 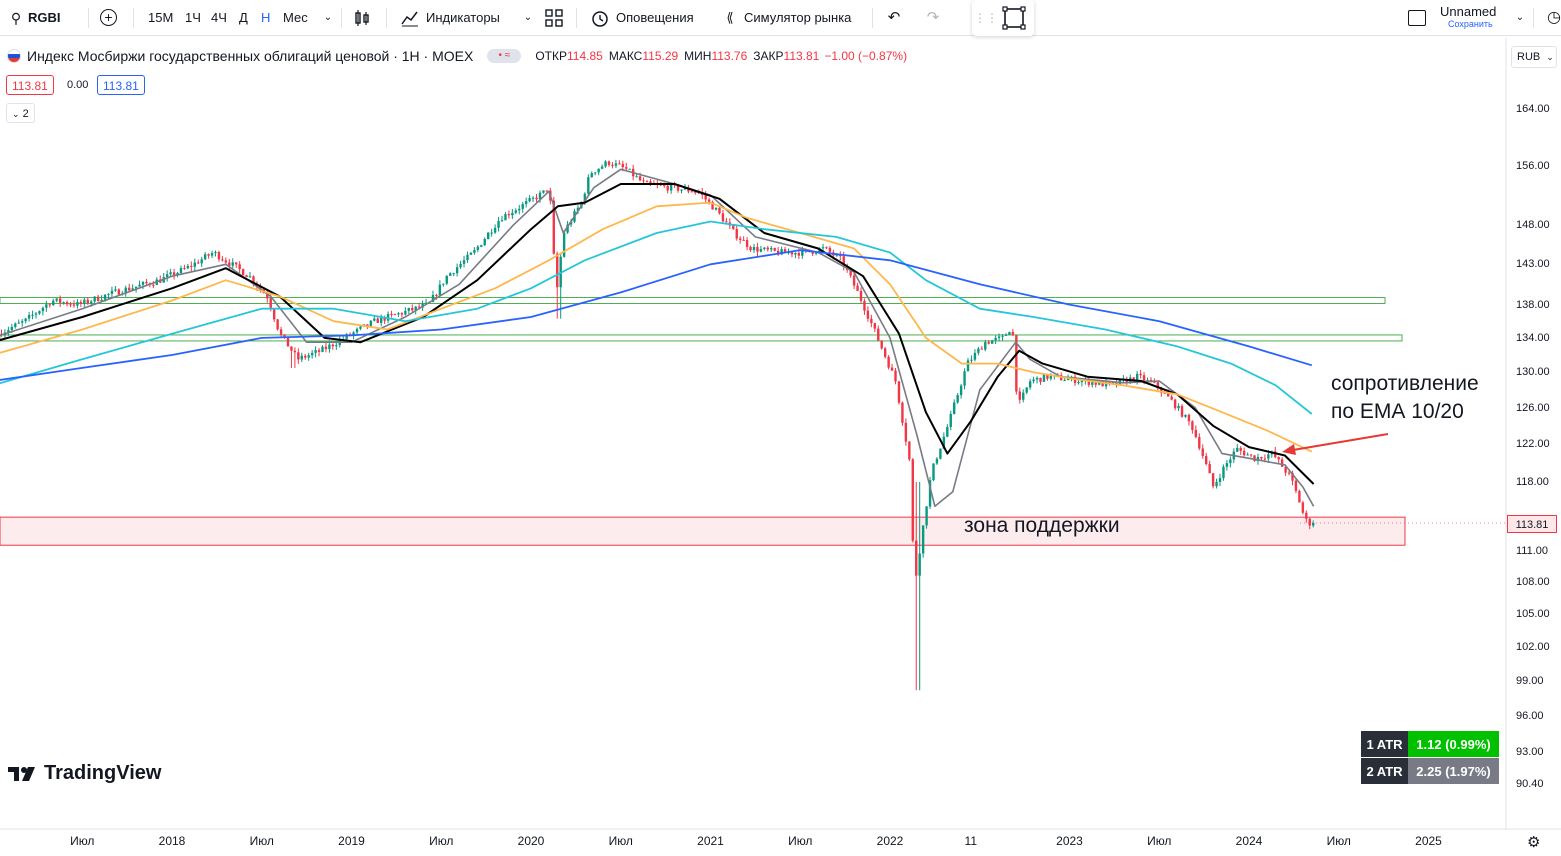 What do you see at coordinates (295, 17) in the screenshot?
I see `interval-month: Мес` at bounding box center [295, 17].